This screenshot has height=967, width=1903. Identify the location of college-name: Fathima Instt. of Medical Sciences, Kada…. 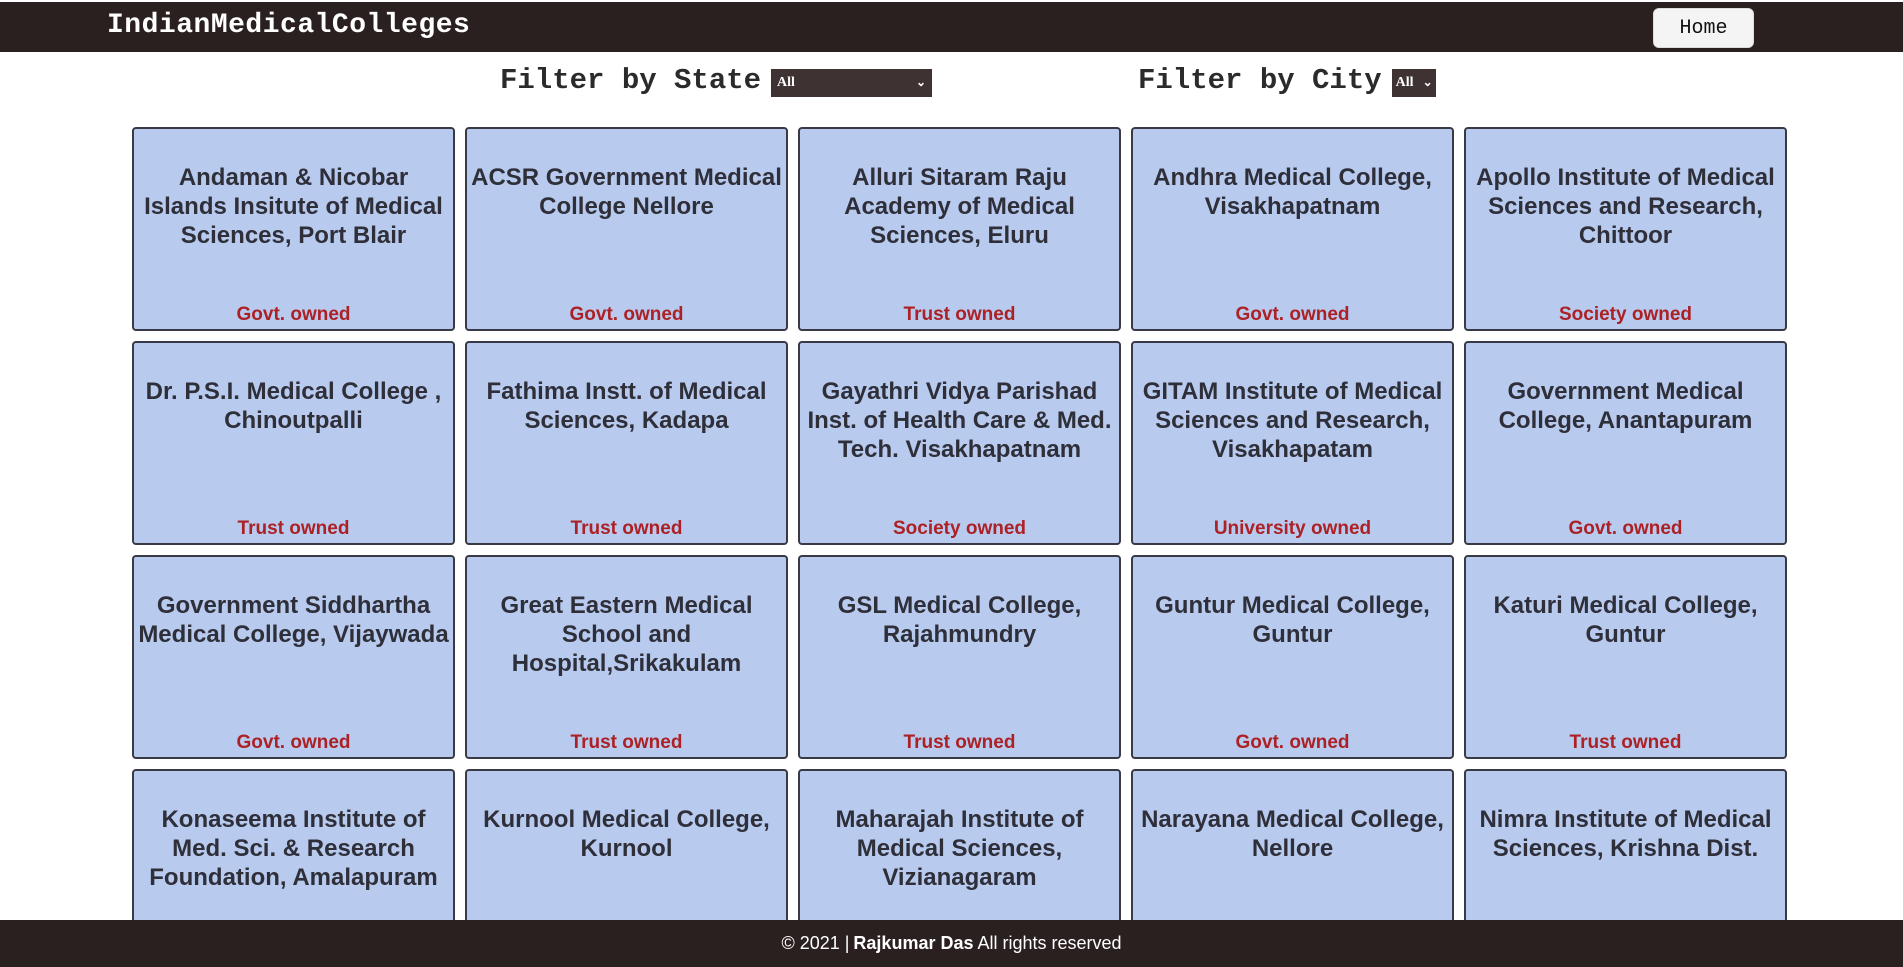
(626, 406).